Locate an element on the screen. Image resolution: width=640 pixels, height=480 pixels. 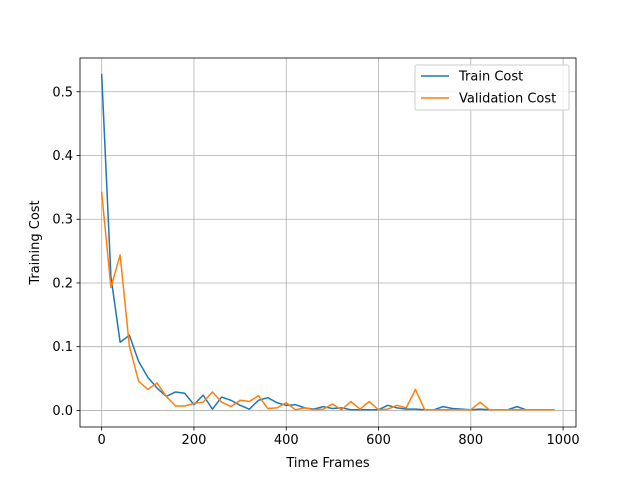
x-tick-label: 0 is located at coordinates (102, 440).